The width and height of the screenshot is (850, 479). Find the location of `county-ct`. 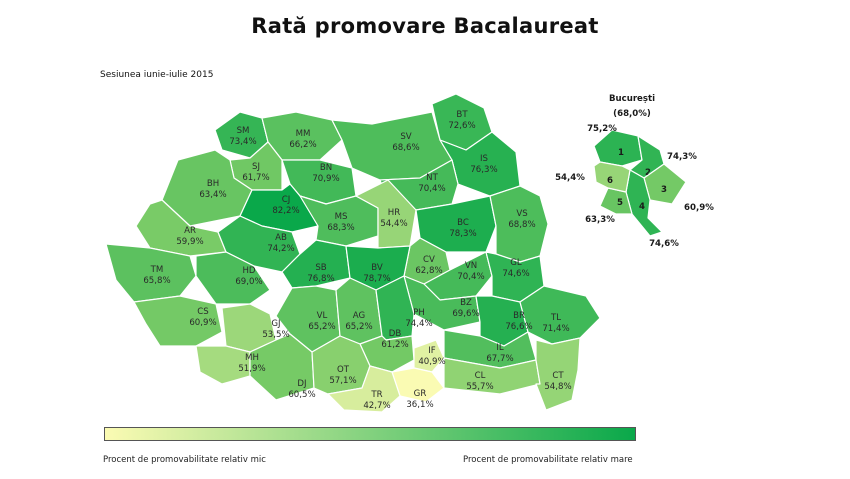

county-ct is located at coordinates (558, 374).